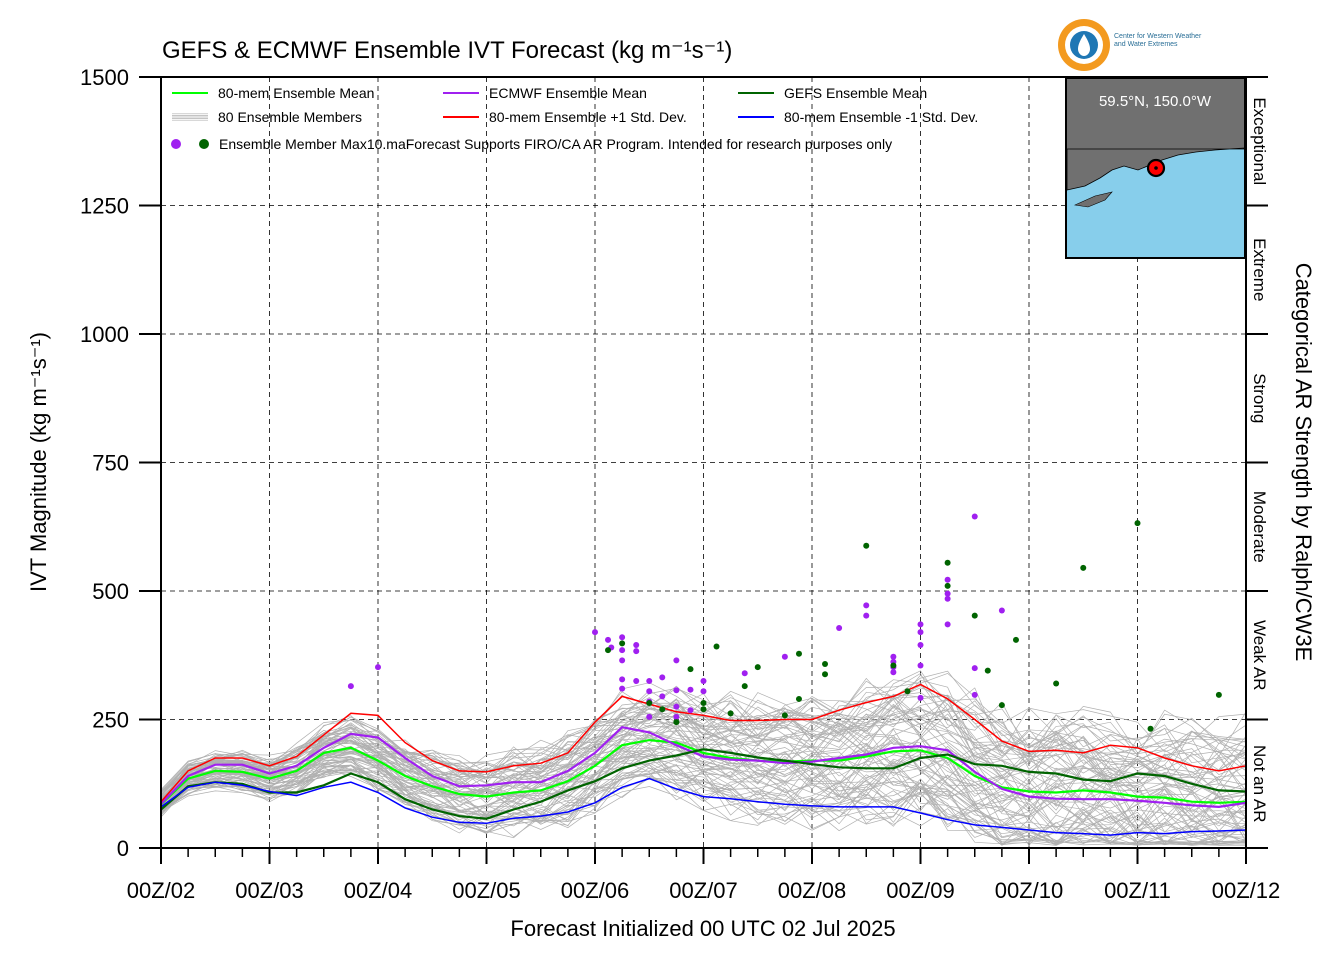  I want to click on legend-label: 80-mem Ensemble +1 Std. Dev., so click(588, 117).